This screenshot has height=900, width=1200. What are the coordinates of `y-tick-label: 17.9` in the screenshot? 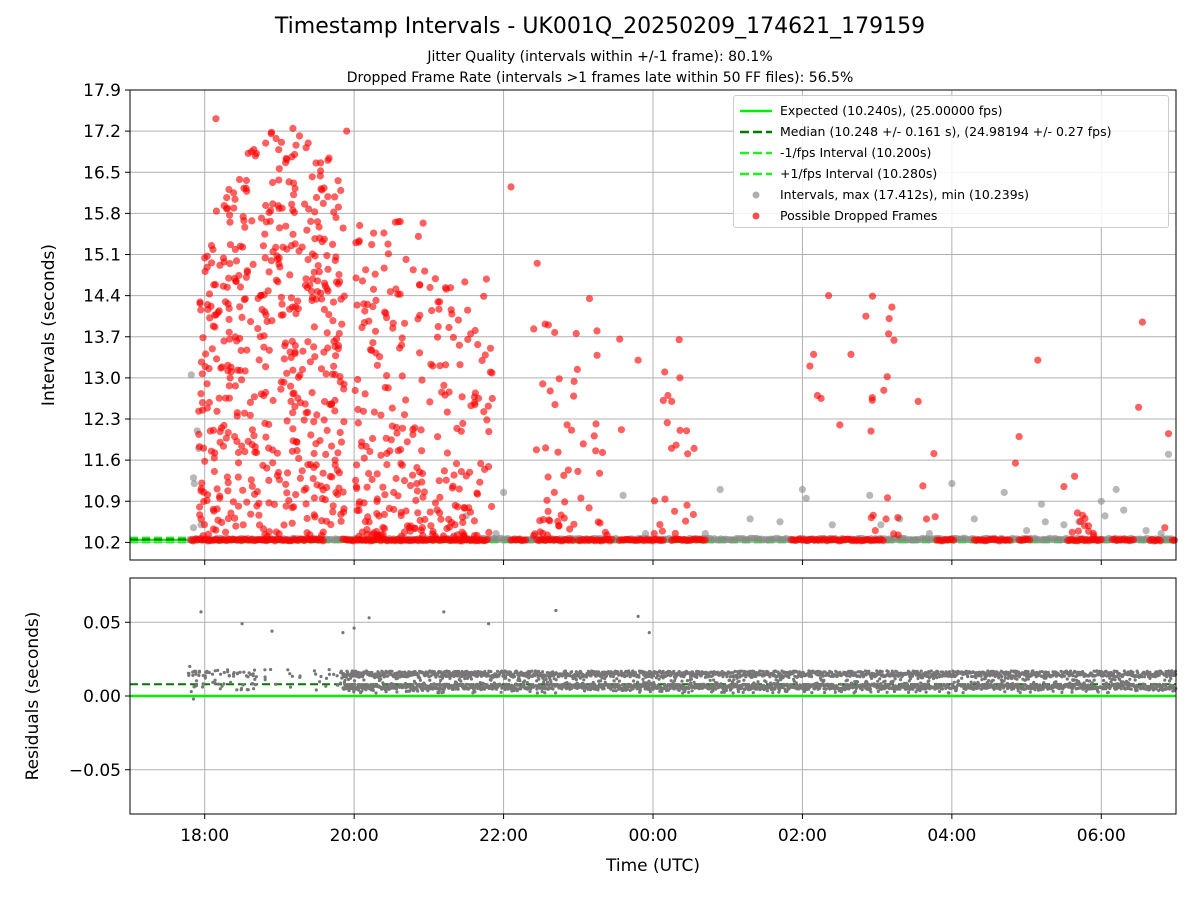 It's located at (102, 91).